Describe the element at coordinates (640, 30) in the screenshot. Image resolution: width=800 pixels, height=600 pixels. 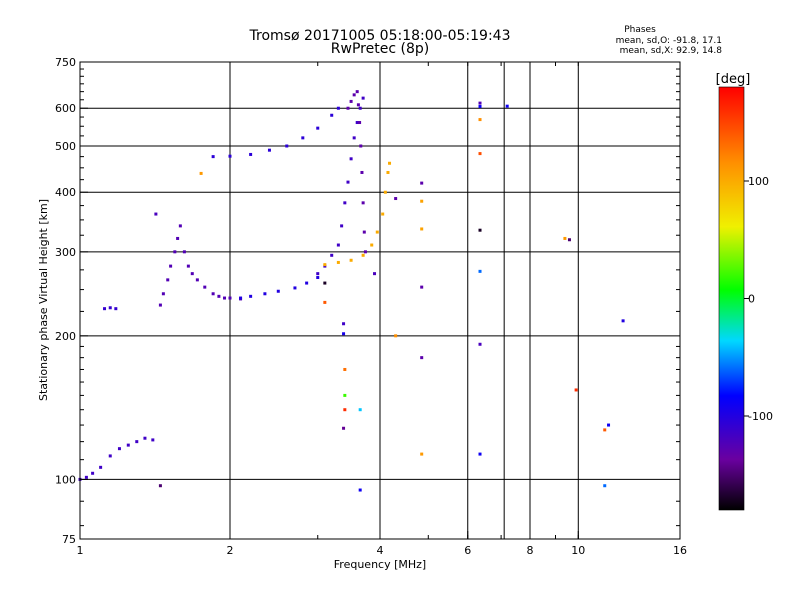
I see `stats-heading: Phases` at that location.